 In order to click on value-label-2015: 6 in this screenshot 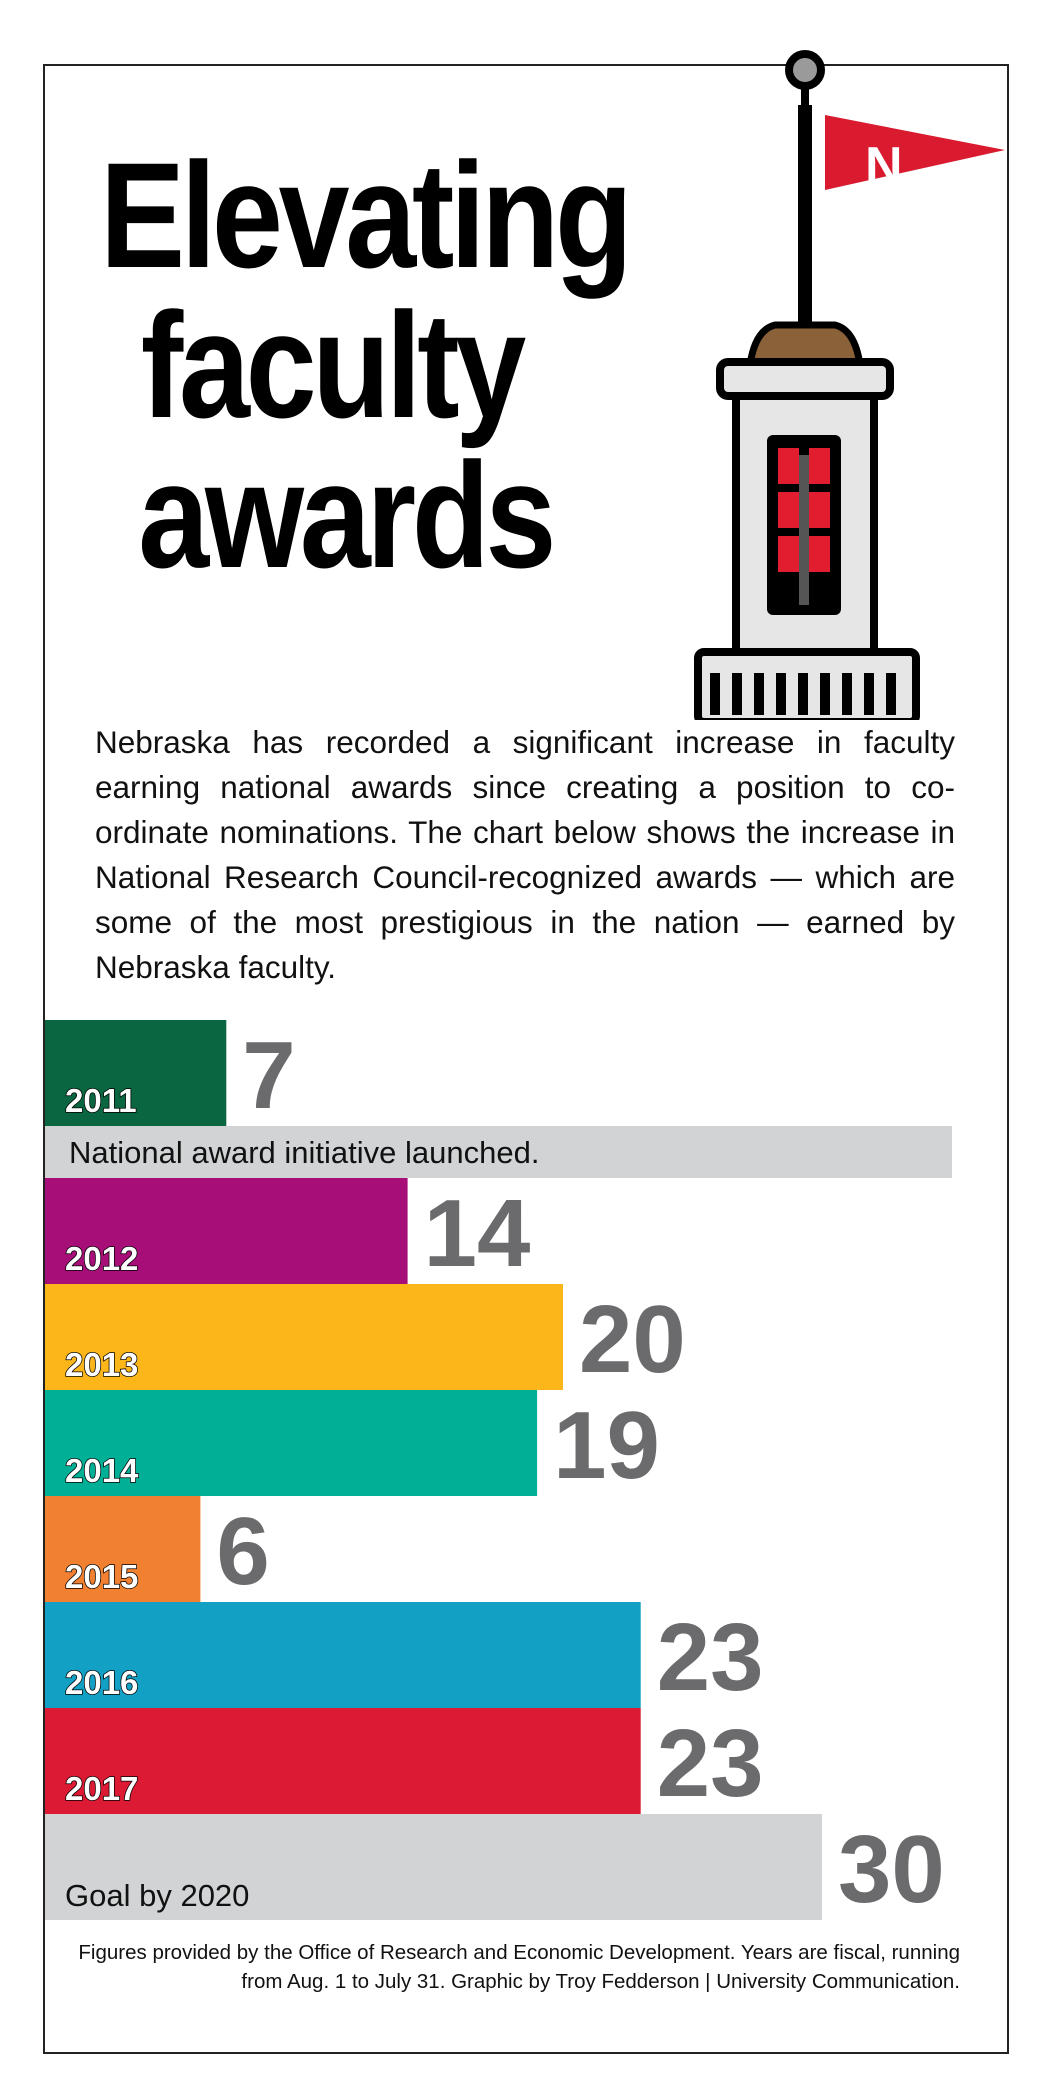, I will do `click(242, 1551)`.